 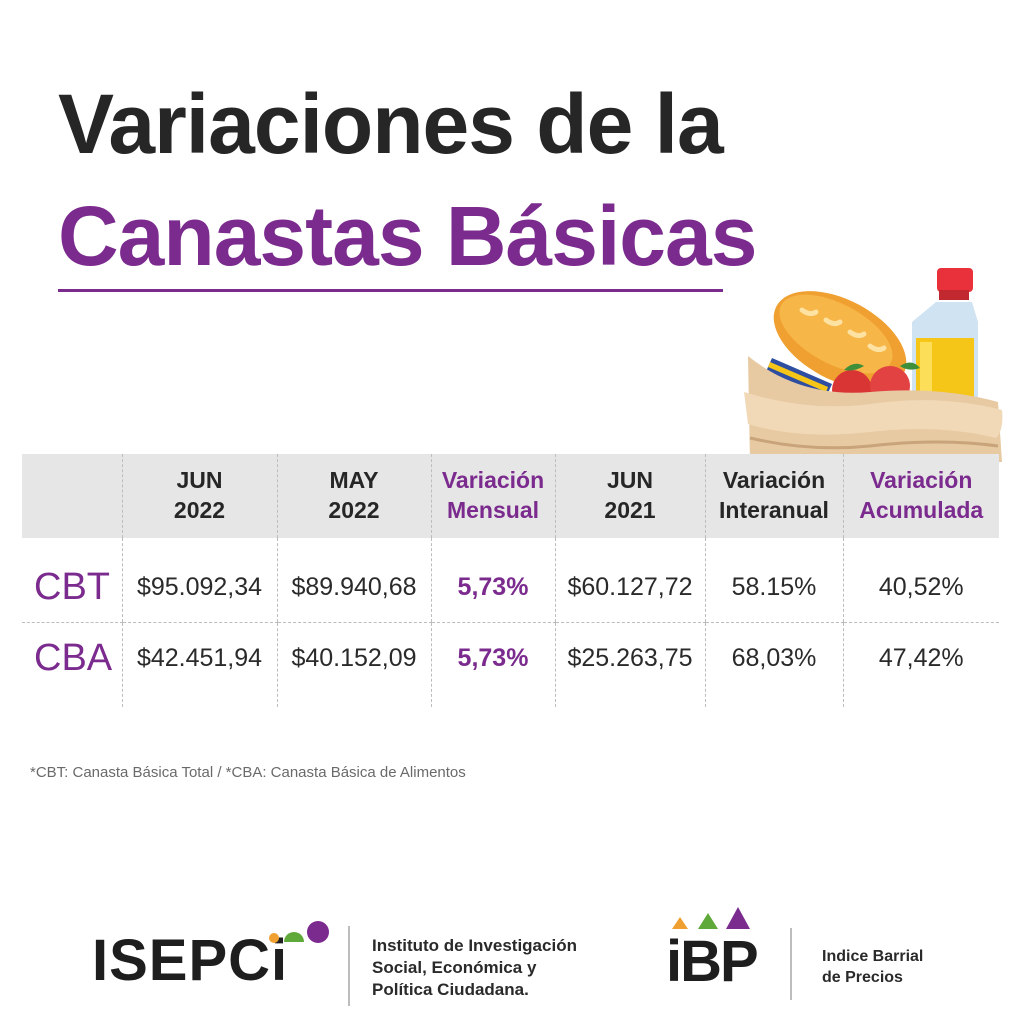 I want to click on header-jun-2021: JUN 2021, so click(x=629, y=496).